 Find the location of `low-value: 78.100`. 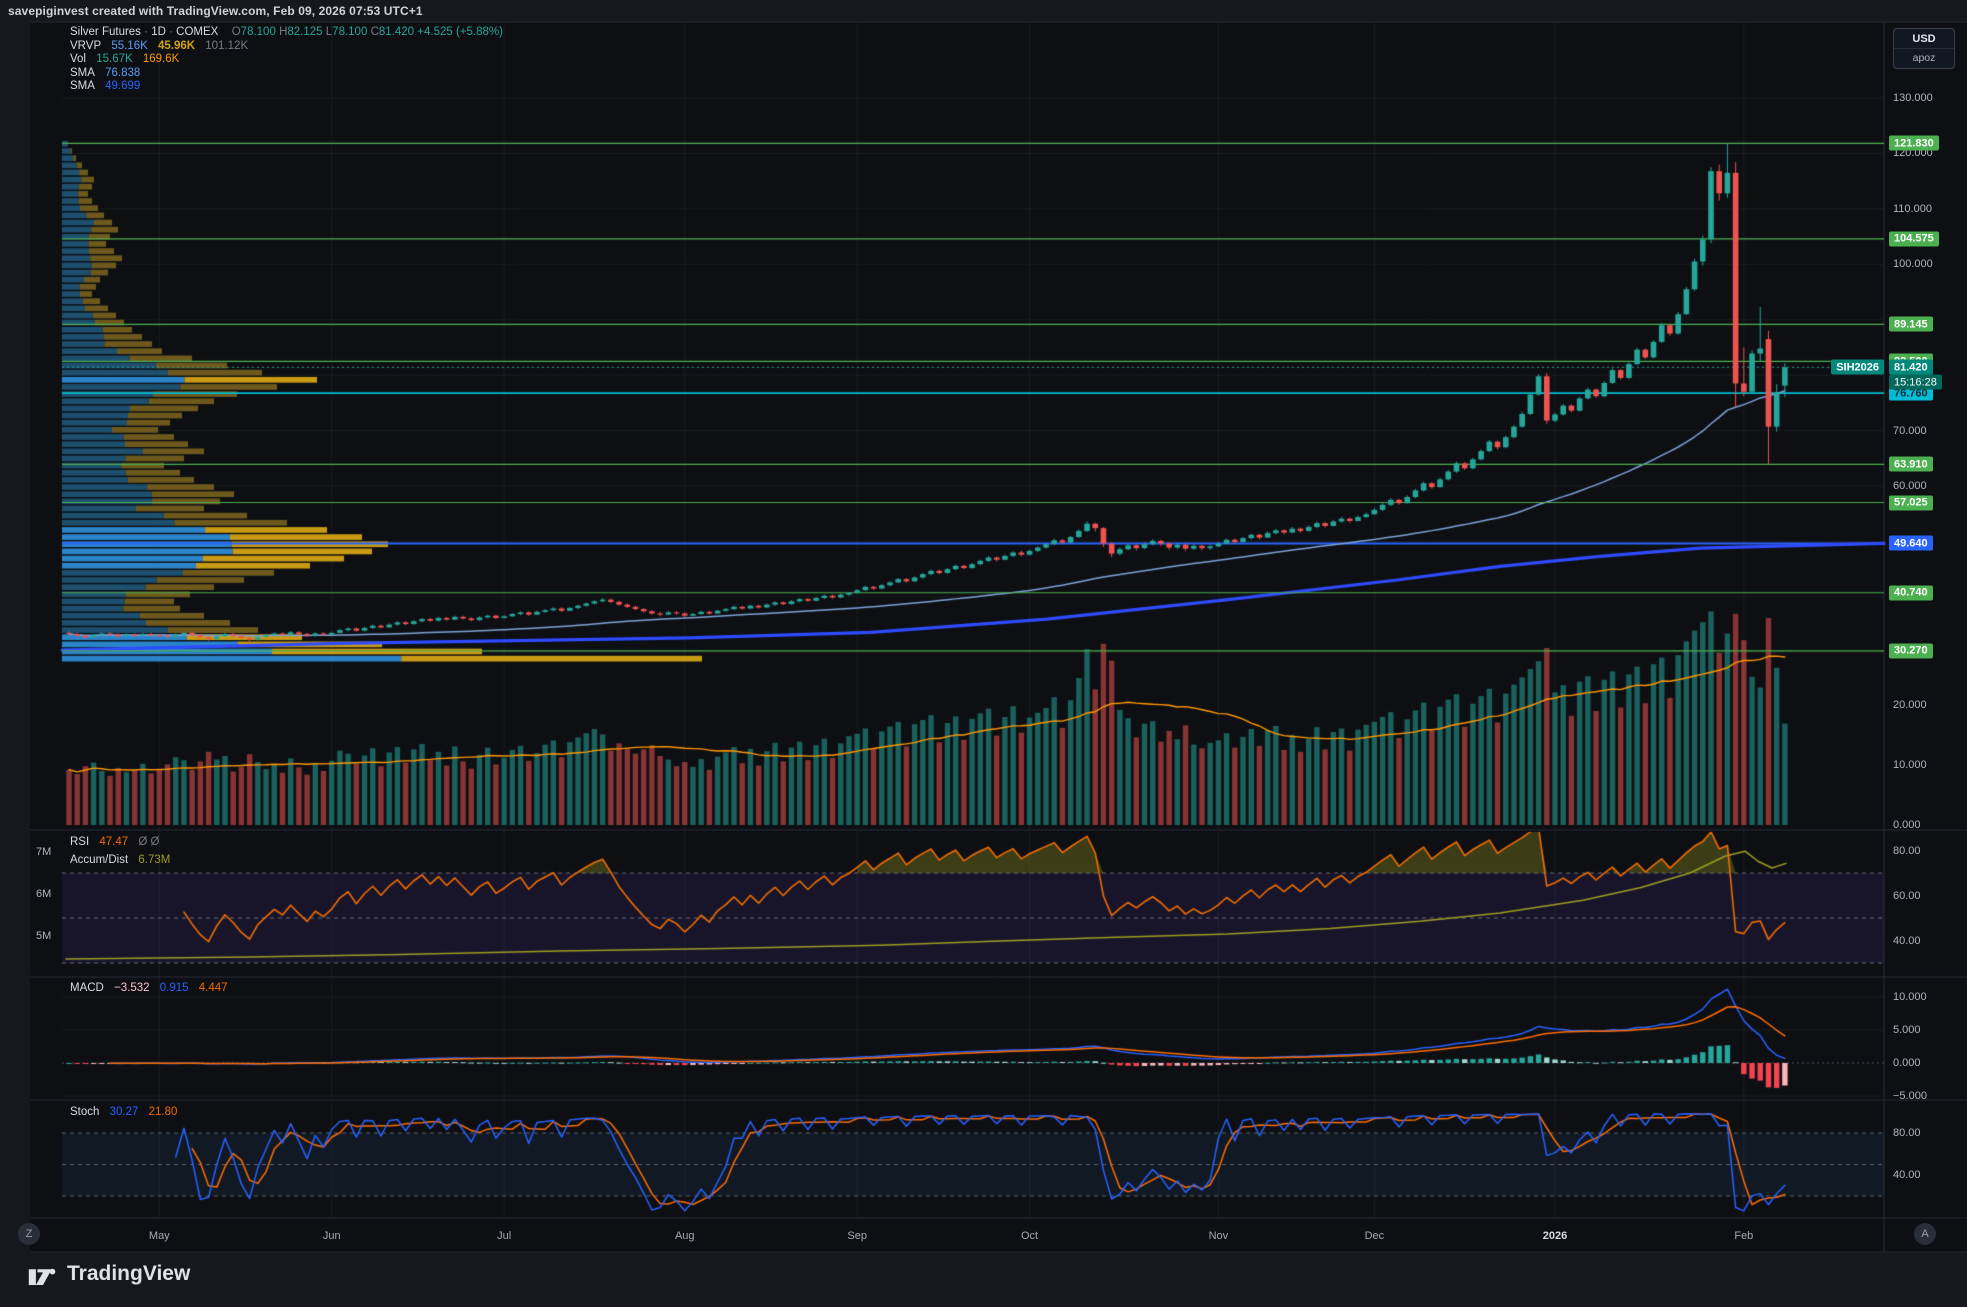

low-value: 78.100 is located at coordinates (350, 32).